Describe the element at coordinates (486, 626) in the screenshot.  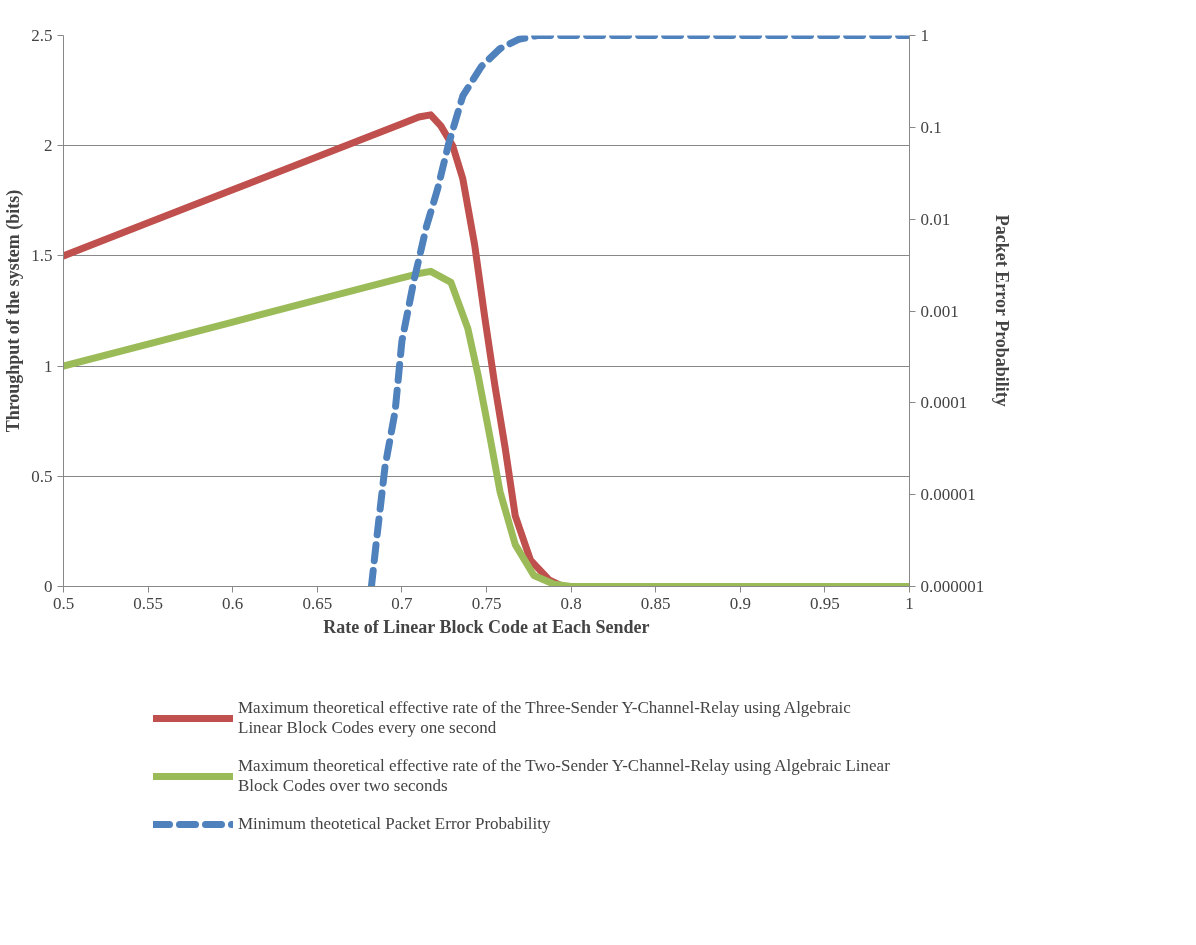
I see `x-axis-title: Rate of Linear Block Code at Each Sender` at that location.